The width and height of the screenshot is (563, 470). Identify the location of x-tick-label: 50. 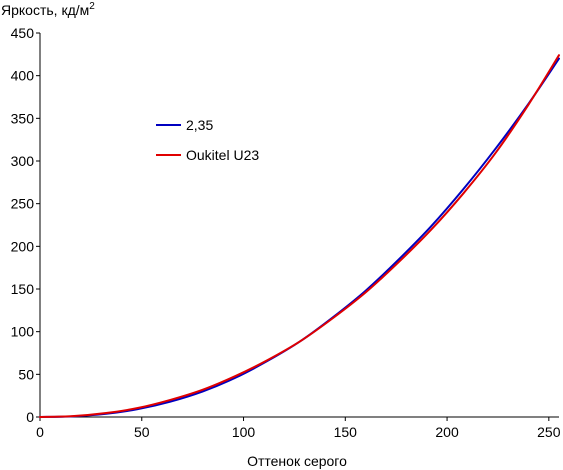
(142, 432).